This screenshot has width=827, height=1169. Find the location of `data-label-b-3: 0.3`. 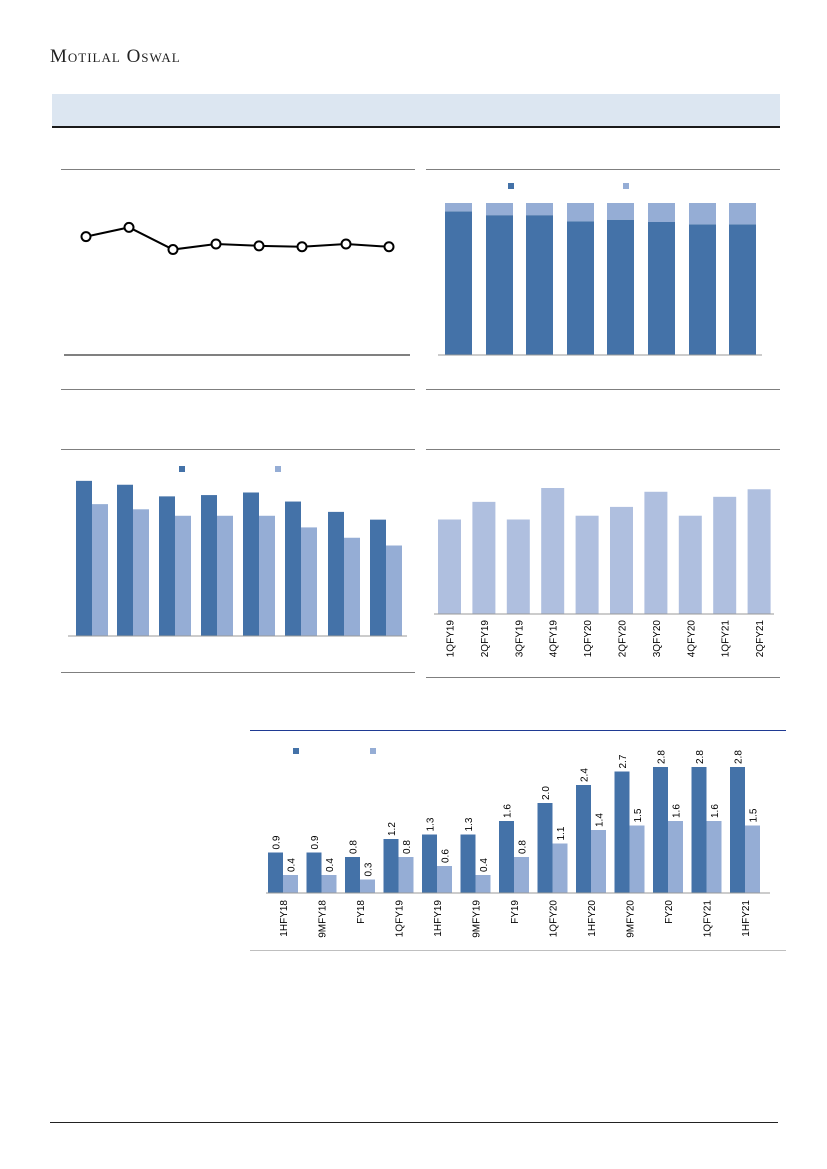

data-label-b-3: 0.3 is located at coordinates (369, 869).